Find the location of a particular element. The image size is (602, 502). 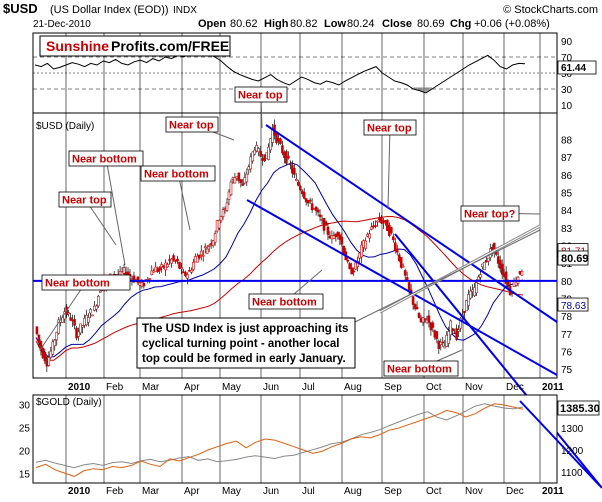

rsi-y-tick: 90 is located at coordinates (567, 42).